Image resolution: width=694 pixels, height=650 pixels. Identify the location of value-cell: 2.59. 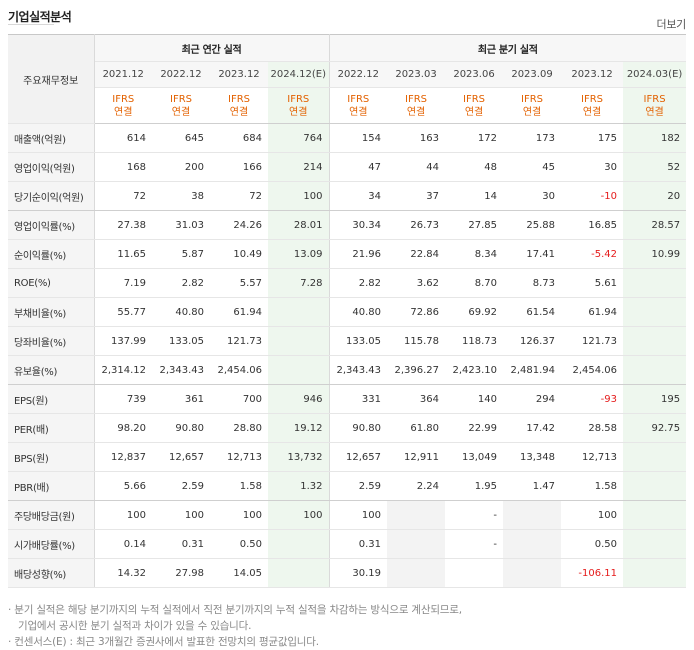
(181, 486).